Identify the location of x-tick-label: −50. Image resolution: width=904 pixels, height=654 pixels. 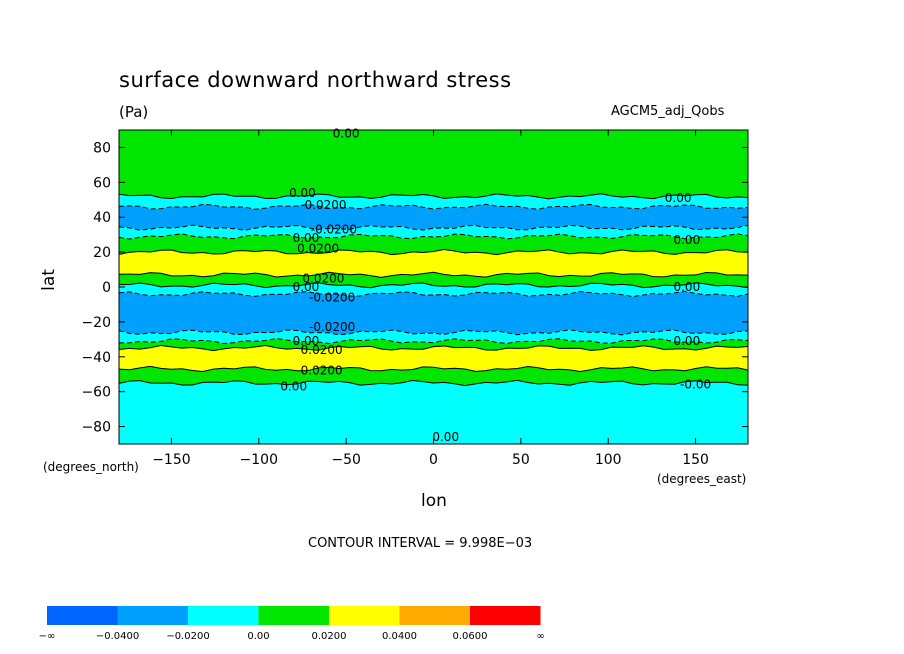
(346, 460).